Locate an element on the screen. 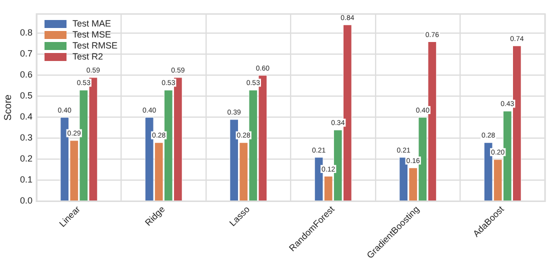 The height and width of the screenshot is (264, 550). y-tick-label: 0.2 is located at coordinates (26, 159).